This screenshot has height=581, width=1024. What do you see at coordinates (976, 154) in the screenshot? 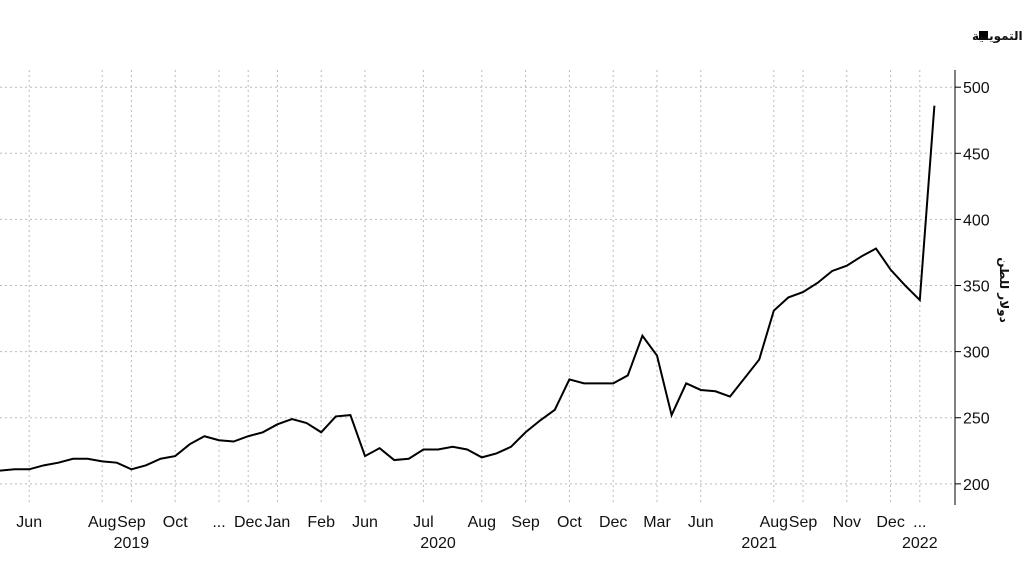
I see `y-tick-label: 450` at bounding box center [976, 154].